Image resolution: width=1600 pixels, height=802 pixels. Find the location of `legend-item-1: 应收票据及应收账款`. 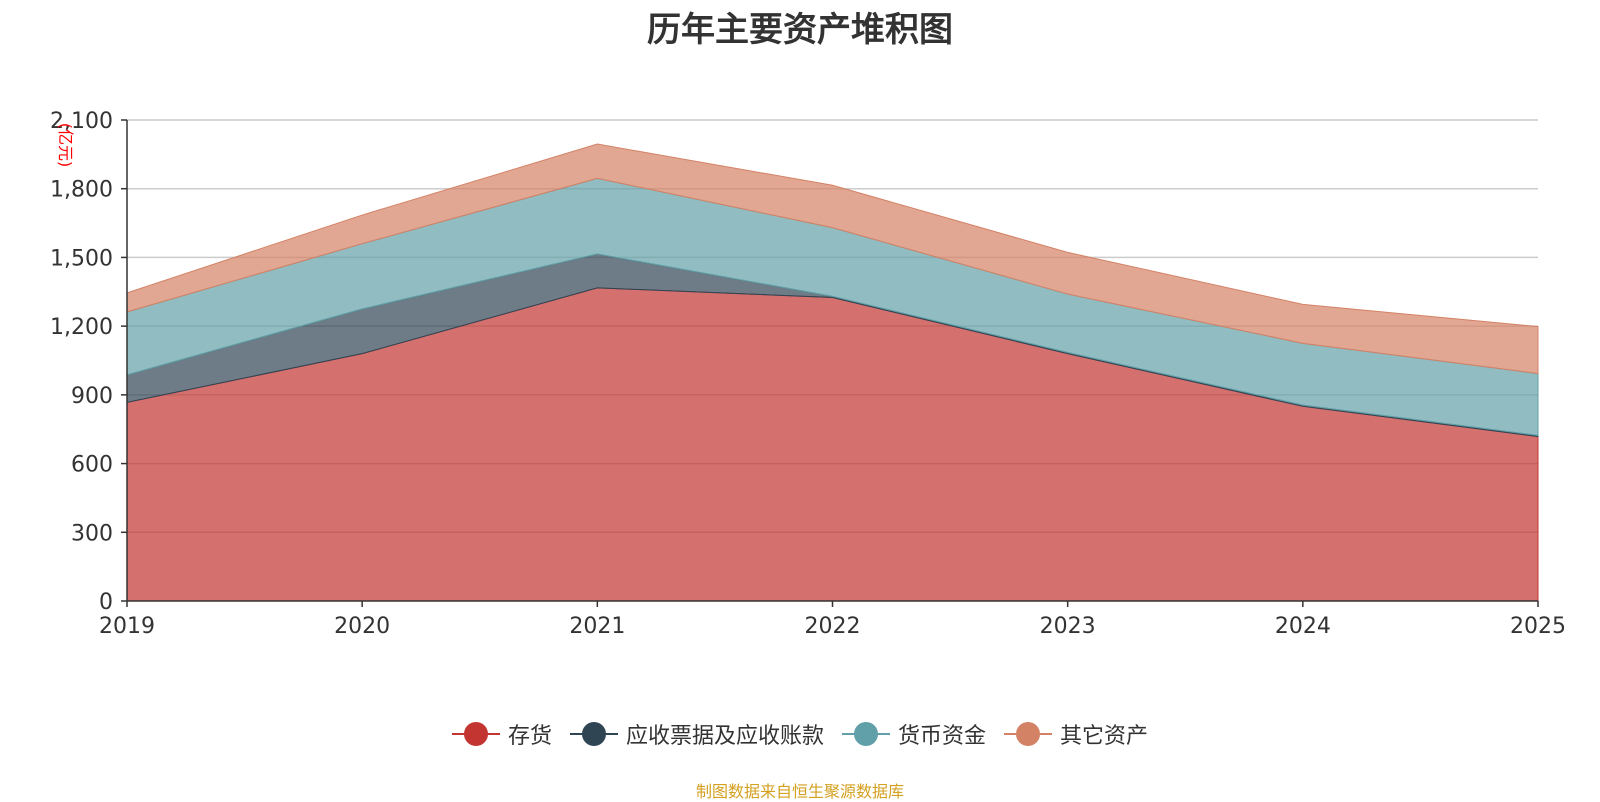

legend-item-1: 应收票据及应收账款 is located at coordinates (696, 734).